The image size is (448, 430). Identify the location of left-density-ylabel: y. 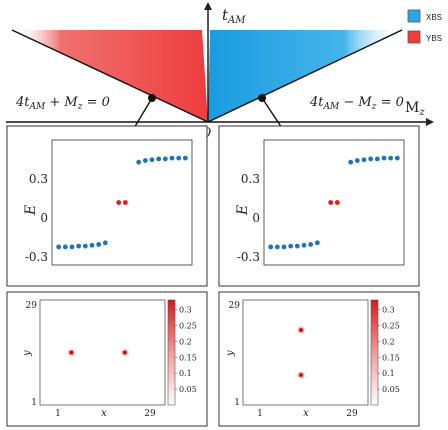
(27, 353).